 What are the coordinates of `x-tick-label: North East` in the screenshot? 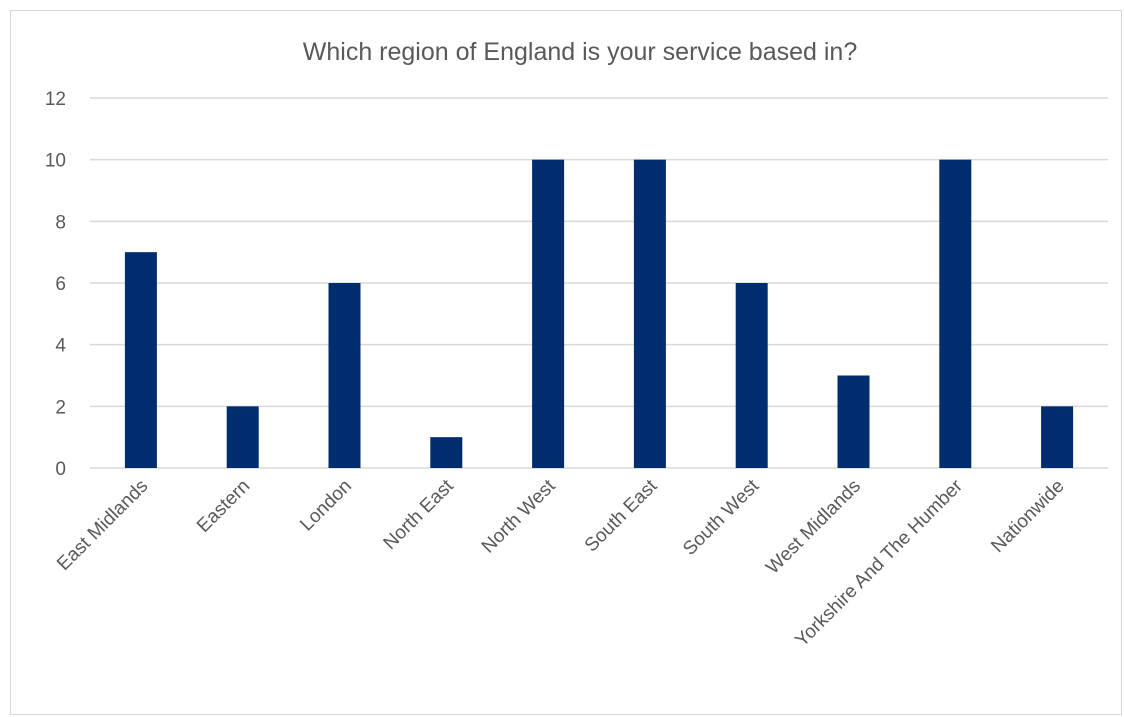 It's located at (419, 514).